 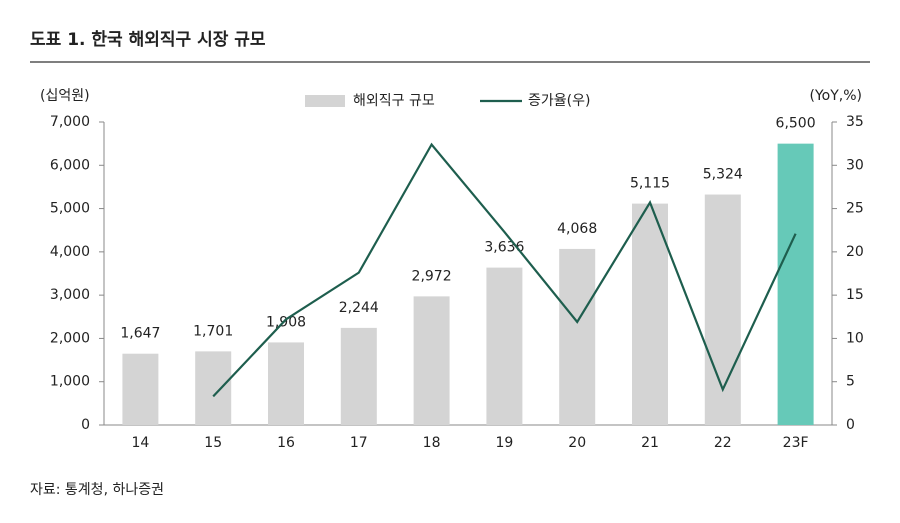 I want to click on chart-title: 도표 1. 한국 해외직구 시장 규모, so click(x=148, y=40).